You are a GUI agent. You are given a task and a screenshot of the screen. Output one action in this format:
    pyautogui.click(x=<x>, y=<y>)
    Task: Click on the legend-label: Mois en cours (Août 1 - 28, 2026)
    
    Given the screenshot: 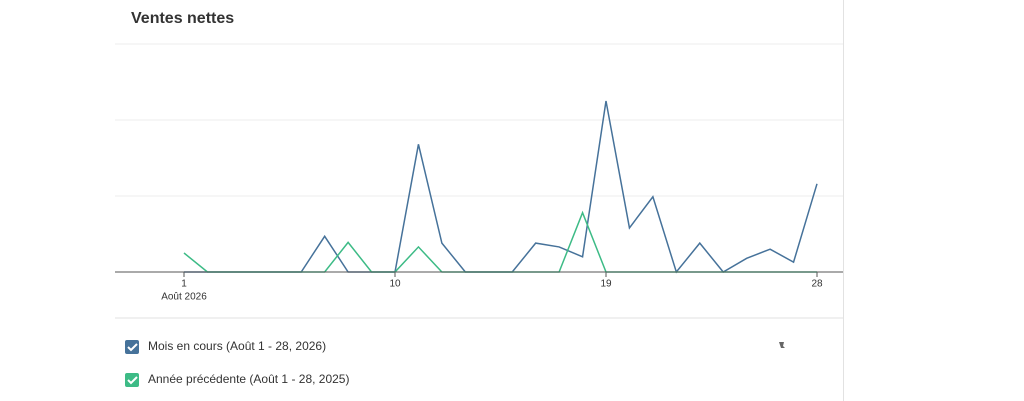 What is the action you would take?
    pyautogui.click(x=237, y=346)
    